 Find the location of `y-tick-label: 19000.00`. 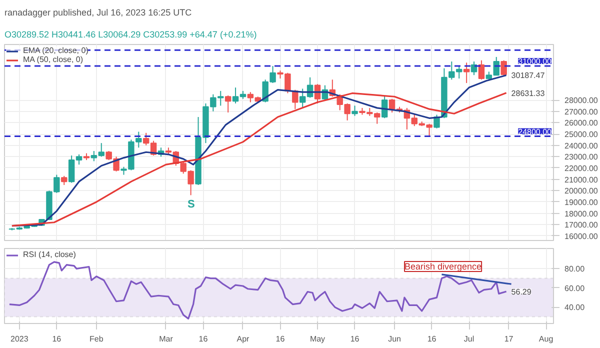

y-tick-label: 19000.00 is located at coordinates (581, 202).